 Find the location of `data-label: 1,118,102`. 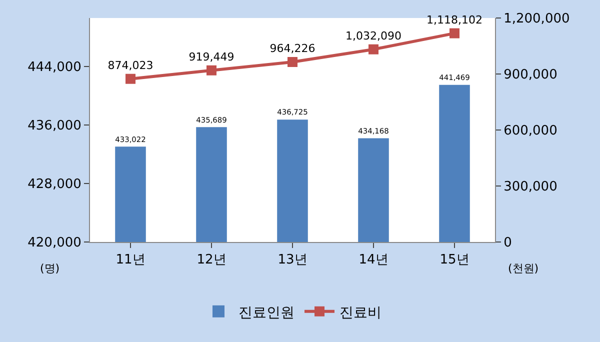

data-label: 1,118,102 is located at coordinates (454, 19).